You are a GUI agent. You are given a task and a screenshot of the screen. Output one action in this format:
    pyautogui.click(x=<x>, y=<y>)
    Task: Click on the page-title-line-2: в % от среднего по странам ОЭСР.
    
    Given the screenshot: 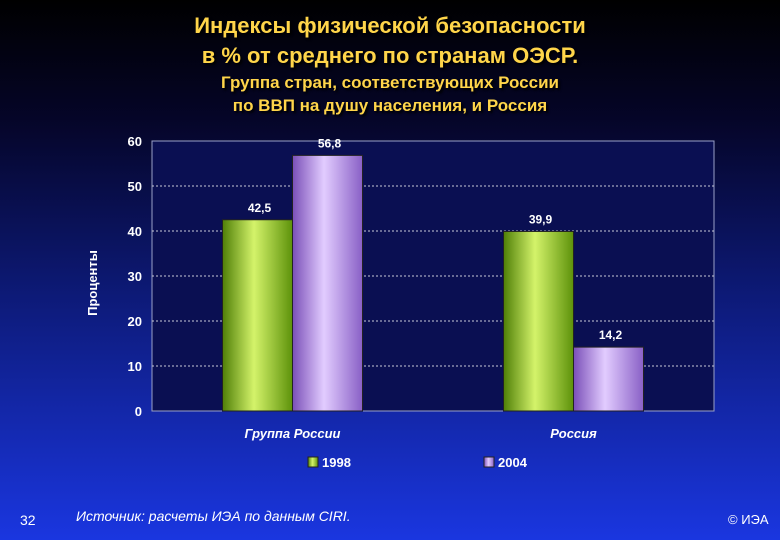 What is the action you would take?
    pyautogui.click(x=390, y=55)
    